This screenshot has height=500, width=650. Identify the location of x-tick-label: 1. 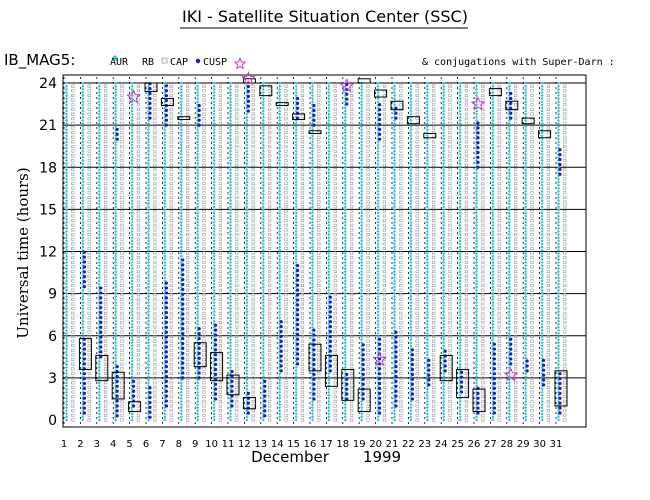
(64, 444).